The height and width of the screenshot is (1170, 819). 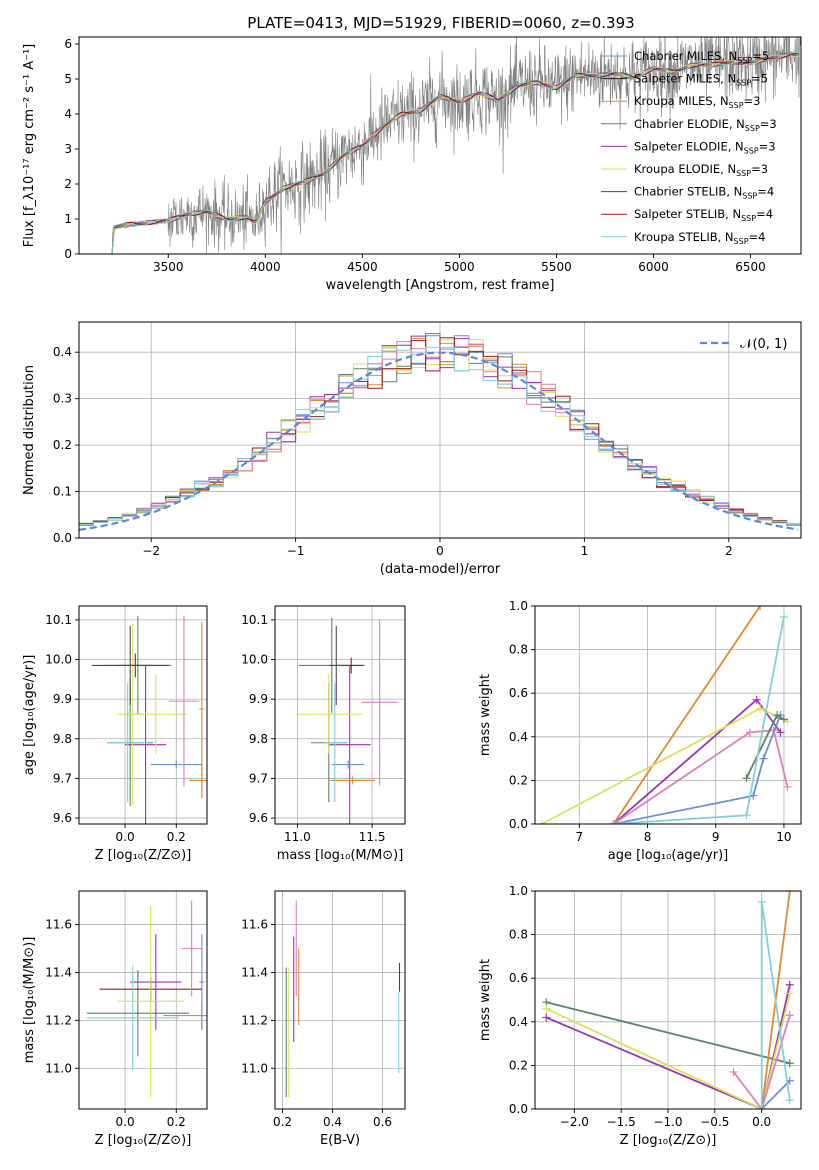 I want to click on y-tick-label: 1, so click(x=68, y=219).